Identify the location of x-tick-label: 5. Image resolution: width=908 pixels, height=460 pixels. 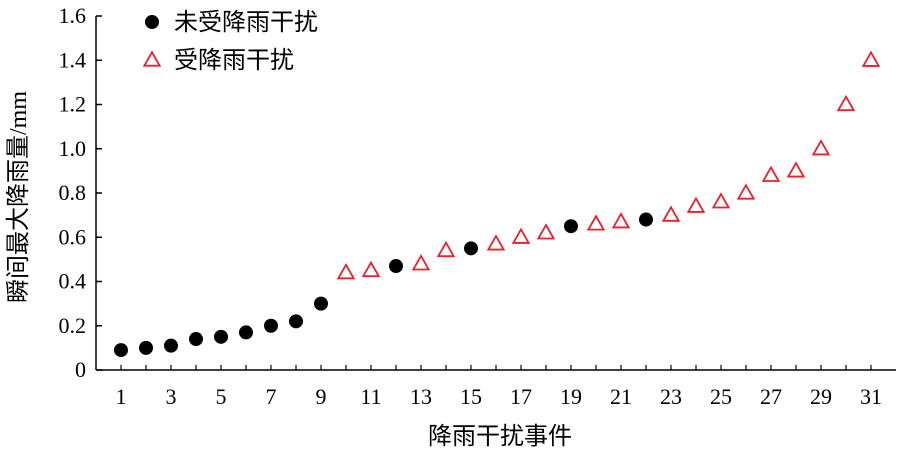
(221, 396).